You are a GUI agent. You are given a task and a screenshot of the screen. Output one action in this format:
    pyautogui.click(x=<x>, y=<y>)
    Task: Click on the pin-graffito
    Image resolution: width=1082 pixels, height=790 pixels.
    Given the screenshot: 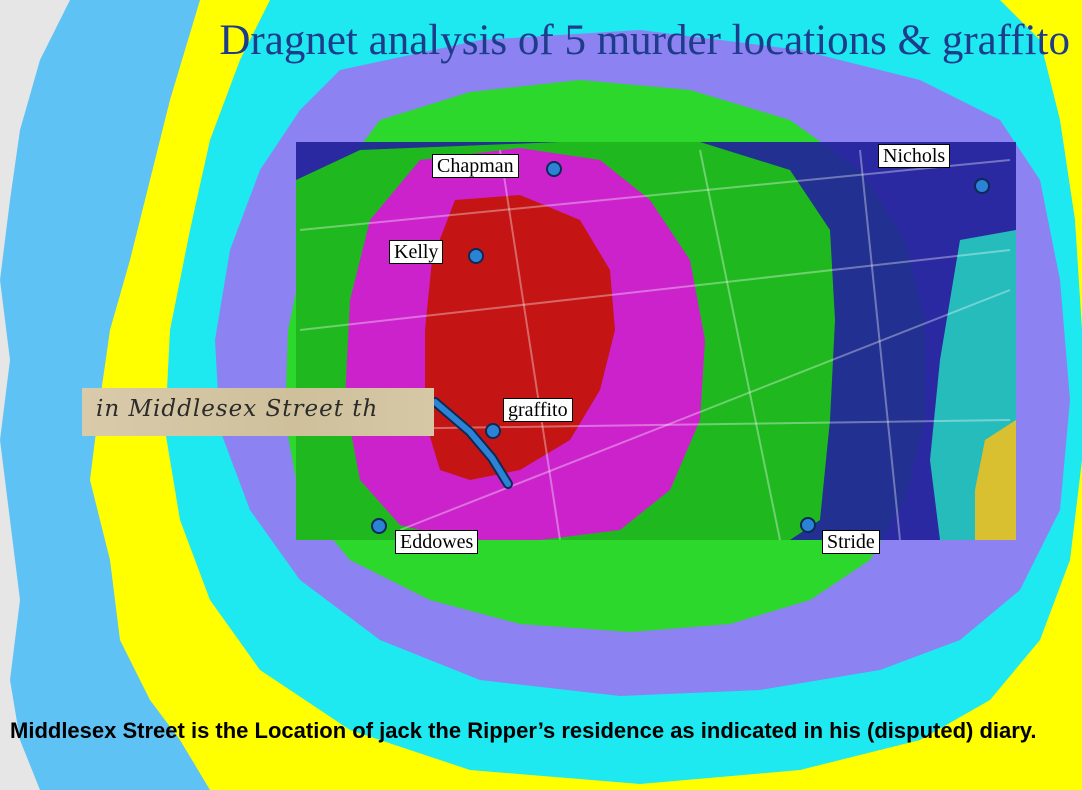 What is the action you would take?
    pyautogui.click(x=493, y=431)
    